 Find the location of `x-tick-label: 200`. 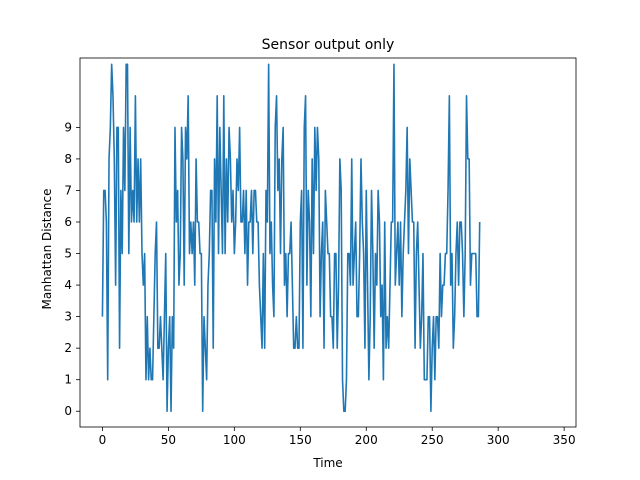

x-tick-label: 200 is located at coordinates (366, 440).